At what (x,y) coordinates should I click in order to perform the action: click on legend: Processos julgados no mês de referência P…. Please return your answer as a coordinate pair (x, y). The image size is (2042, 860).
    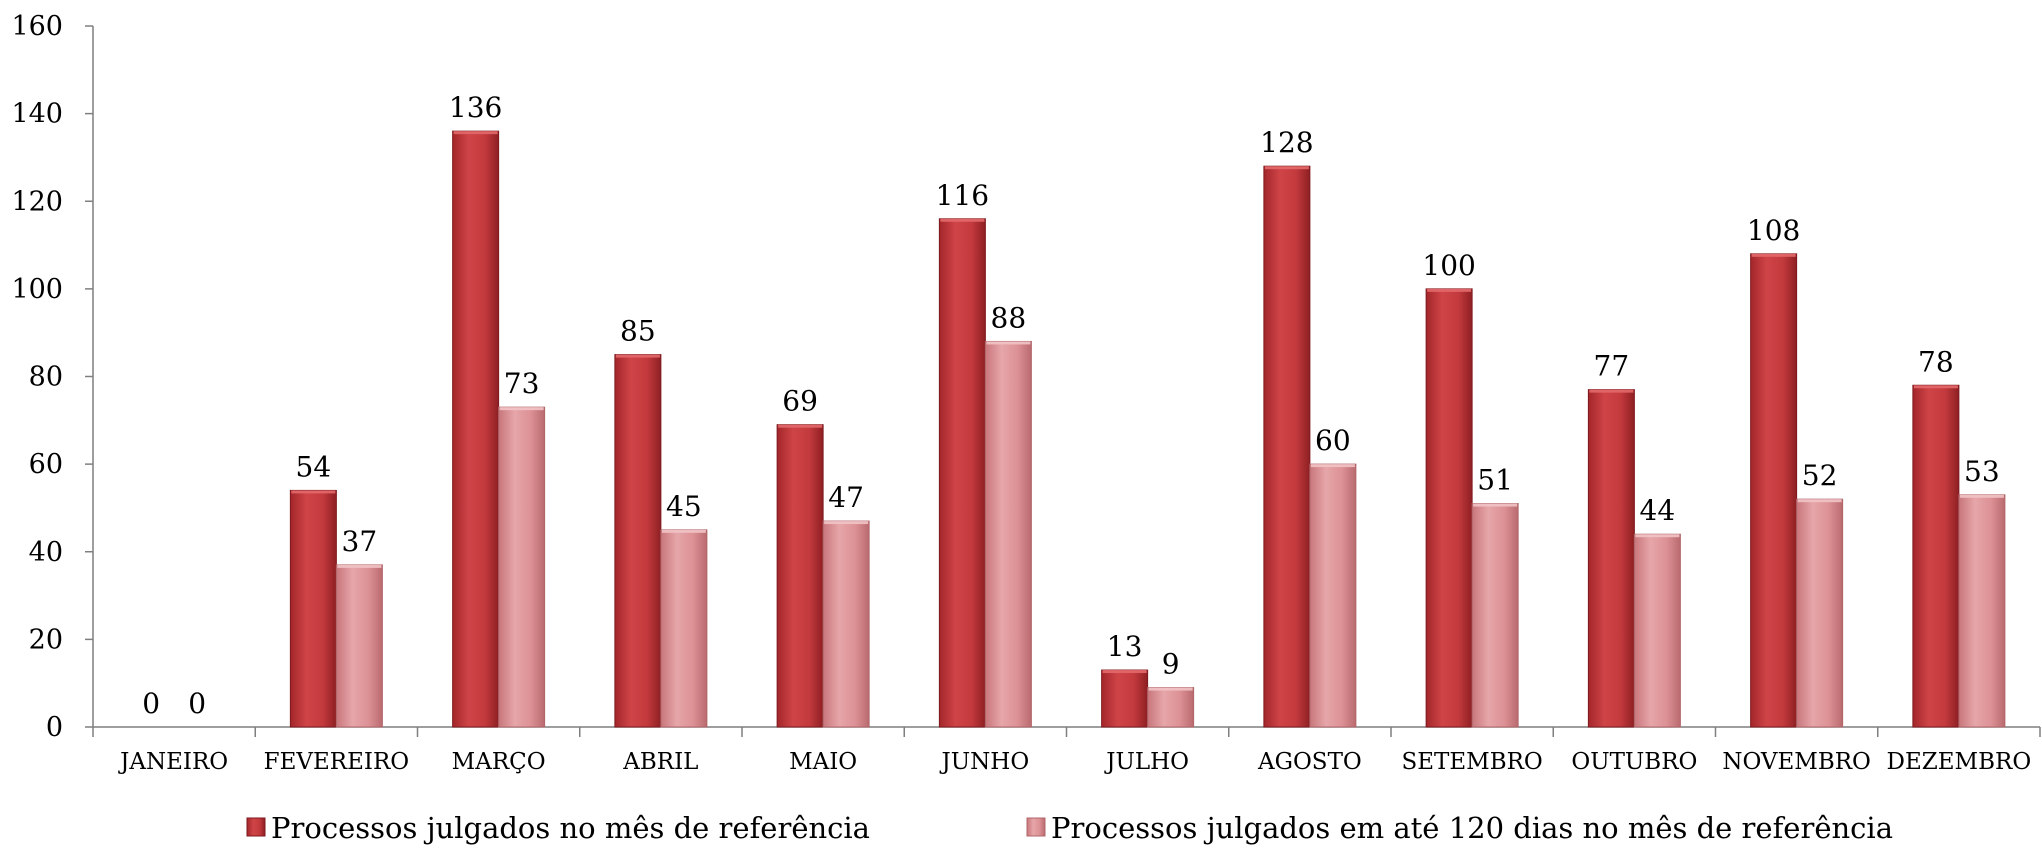
    Looking at the image, I should click on (1069, 828).